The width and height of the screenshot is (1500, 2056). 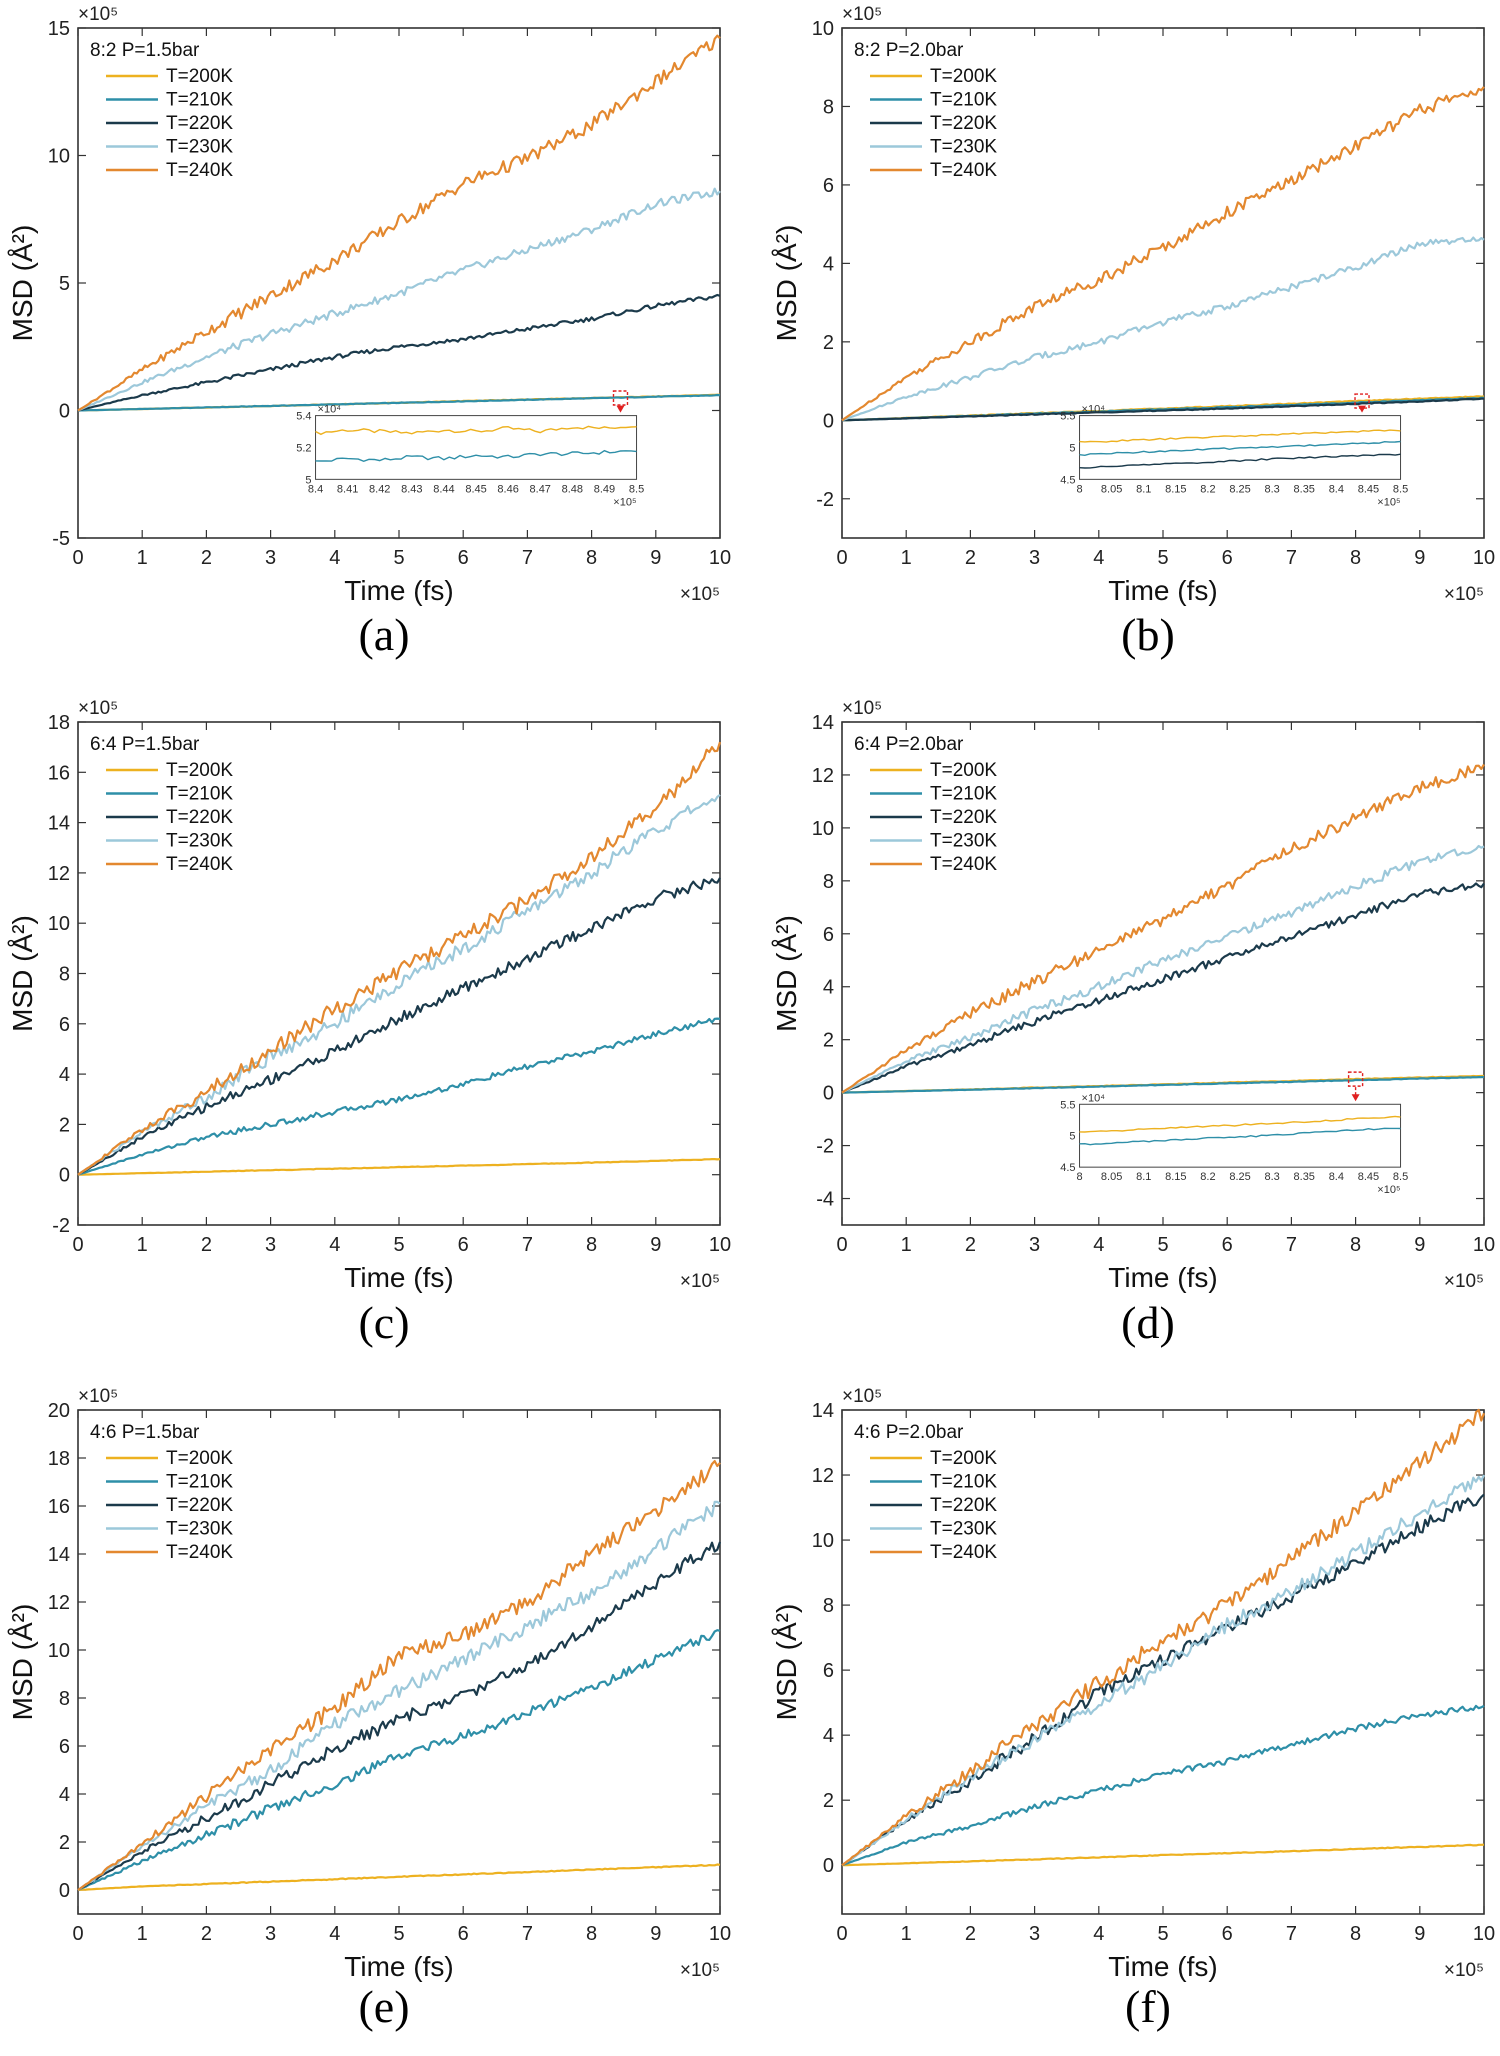 What do you see at coordinates (1207, 1177) in the screenshot?
I see `inset-x-tick-label: 8.2` at bounding box center [1207, 1177].